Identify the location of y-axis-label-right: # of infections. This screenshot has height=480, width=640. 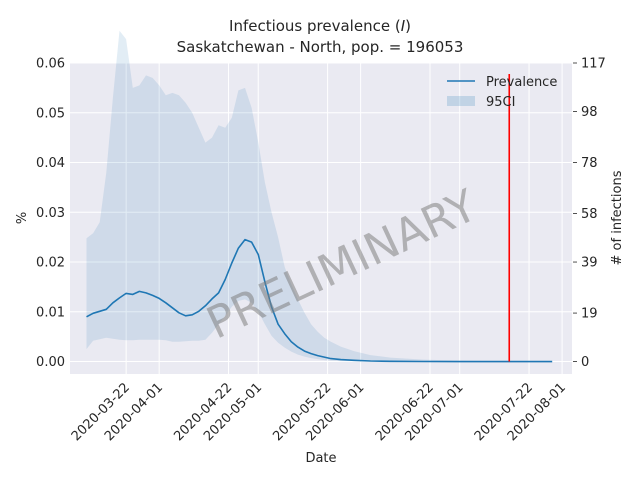
(617, 217).